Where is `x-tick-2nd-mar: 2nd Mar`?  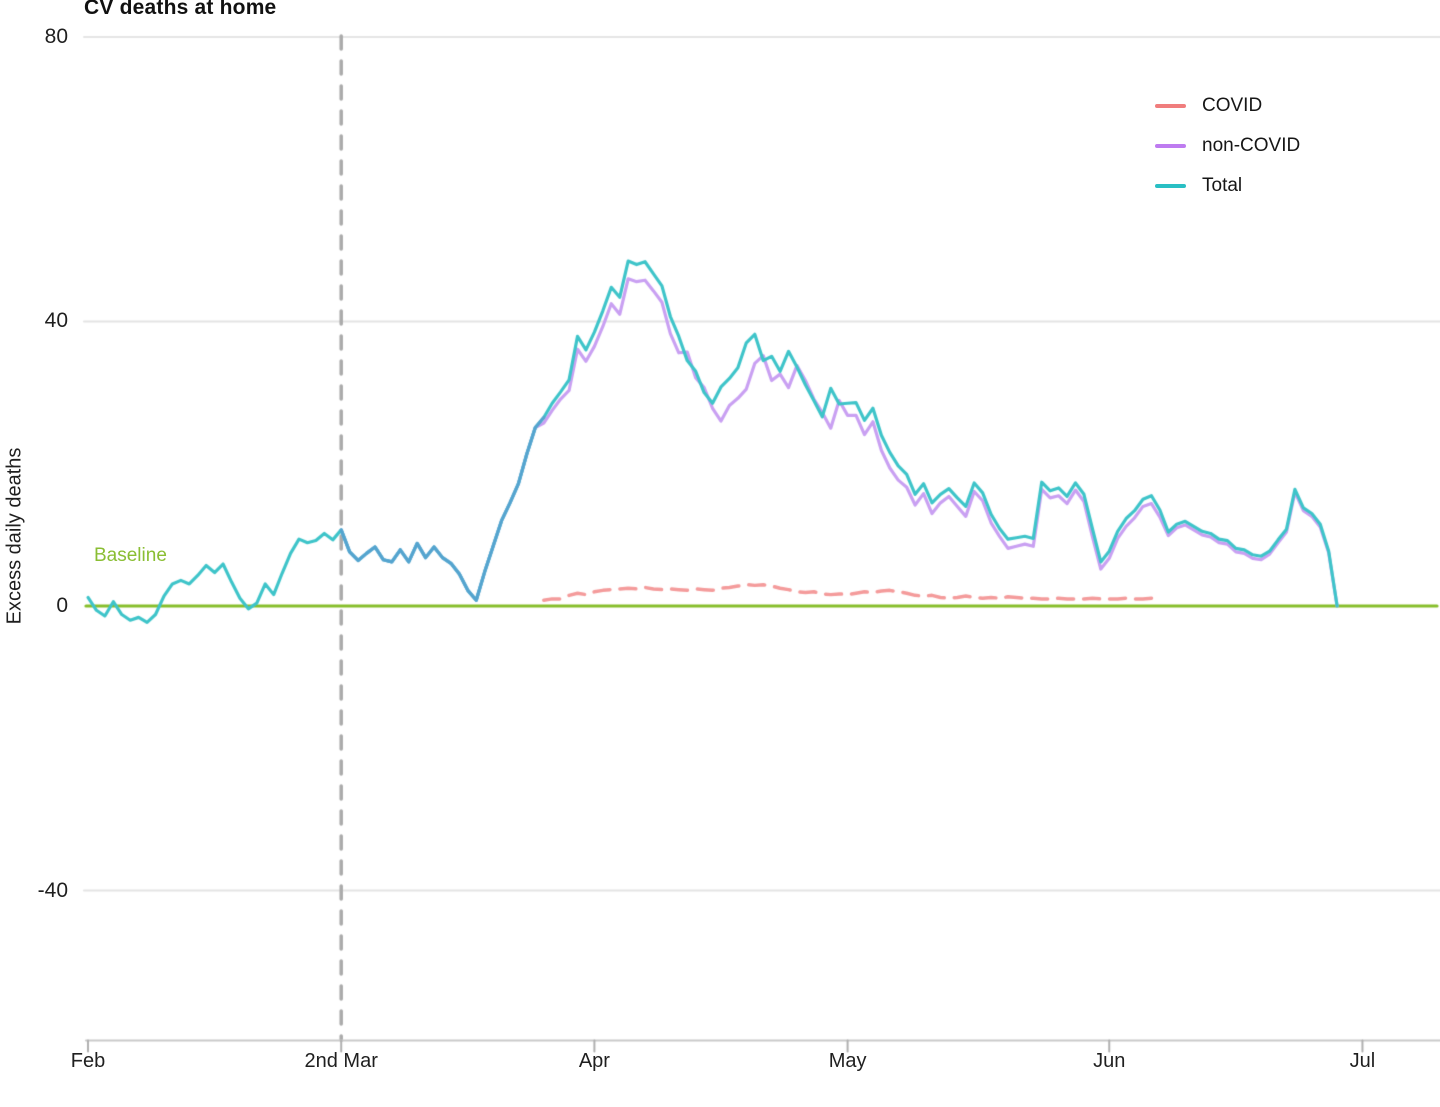
x-tick-2nd-mar: 2nd Mar is located at coordinates (341, 1061).